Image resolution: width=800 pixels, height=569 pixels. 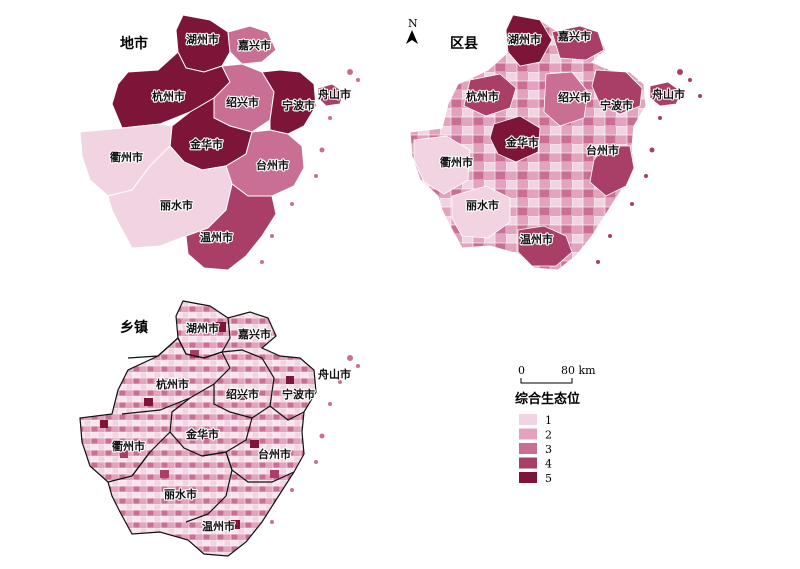 I want to click on county-cluster-jinhua, so click(x=515, y=139).